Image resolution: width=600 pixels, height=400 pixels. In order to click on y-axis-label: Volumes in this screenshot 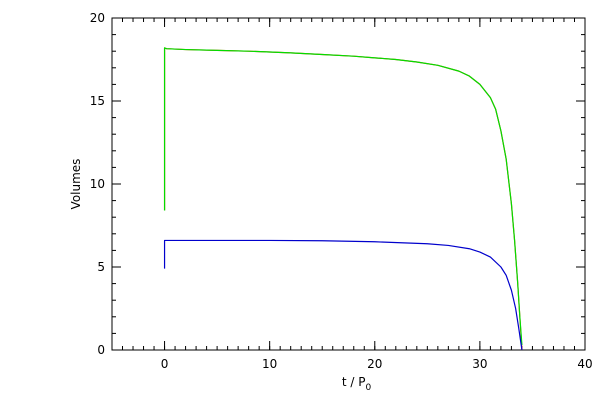, I will do `click(76, 184)`.